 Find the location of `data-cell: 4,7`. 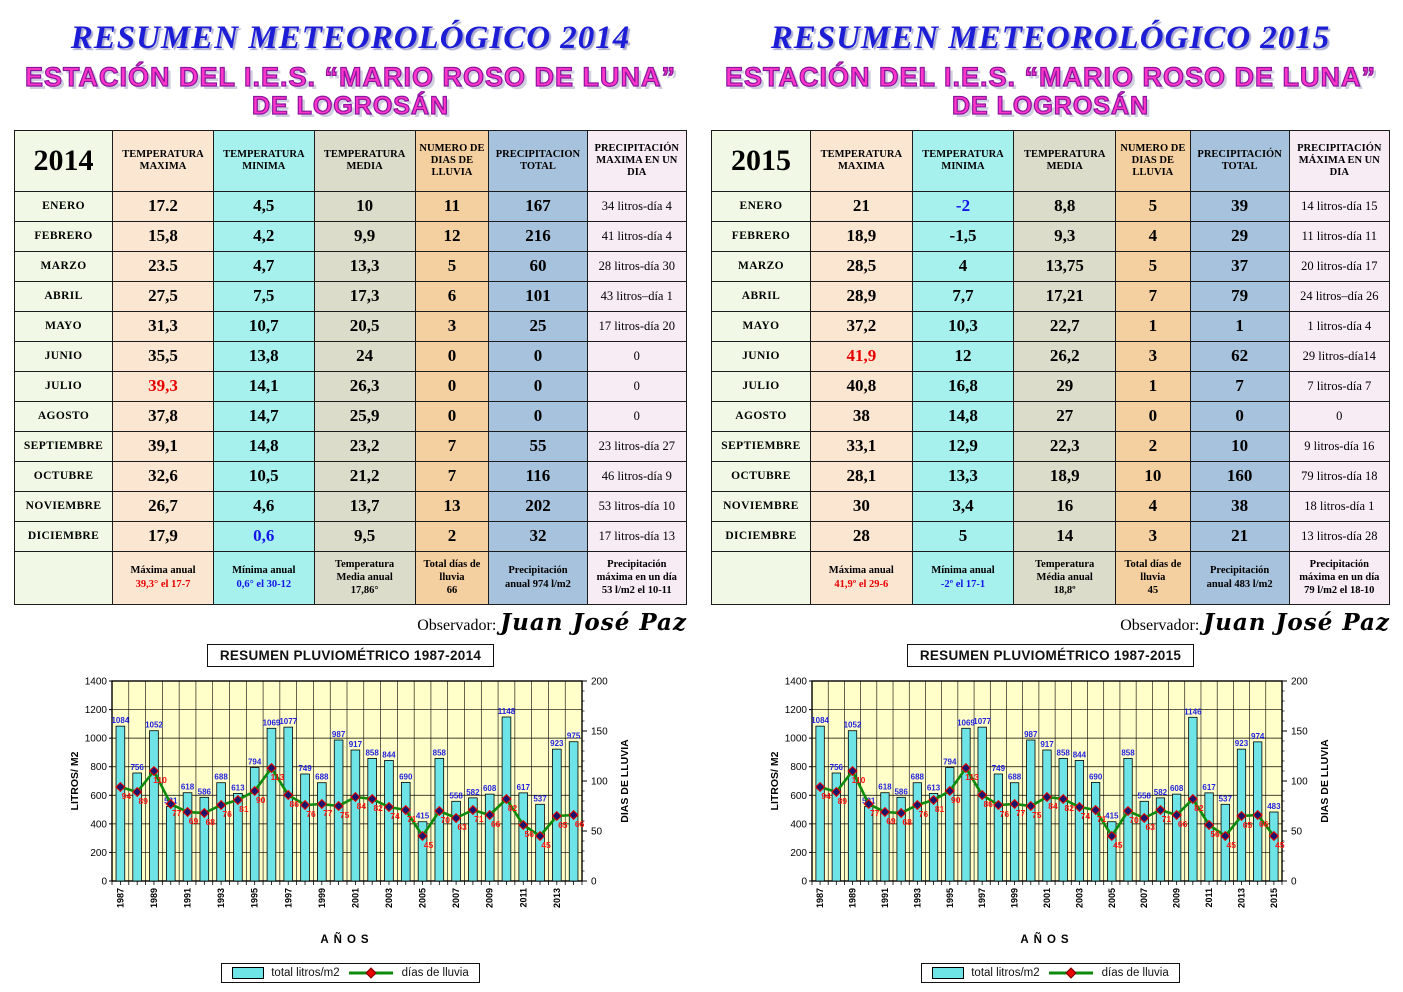

data-cell: 4,7 is located at coordinates (263, 266).